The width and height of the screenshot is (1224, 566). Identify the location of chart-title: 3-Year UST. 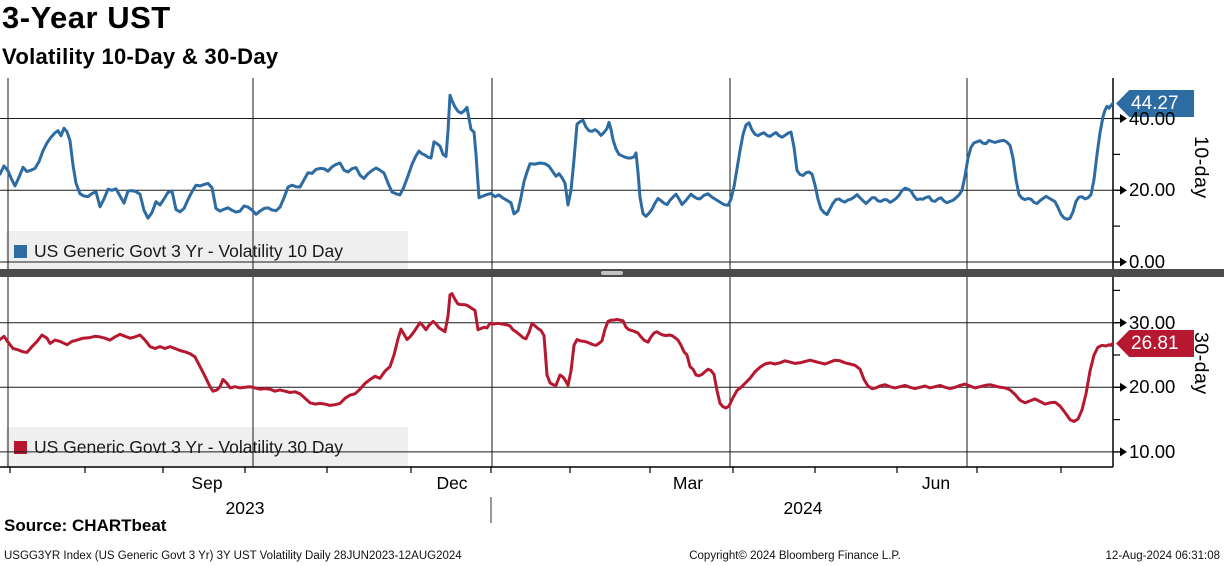
(86, 17).